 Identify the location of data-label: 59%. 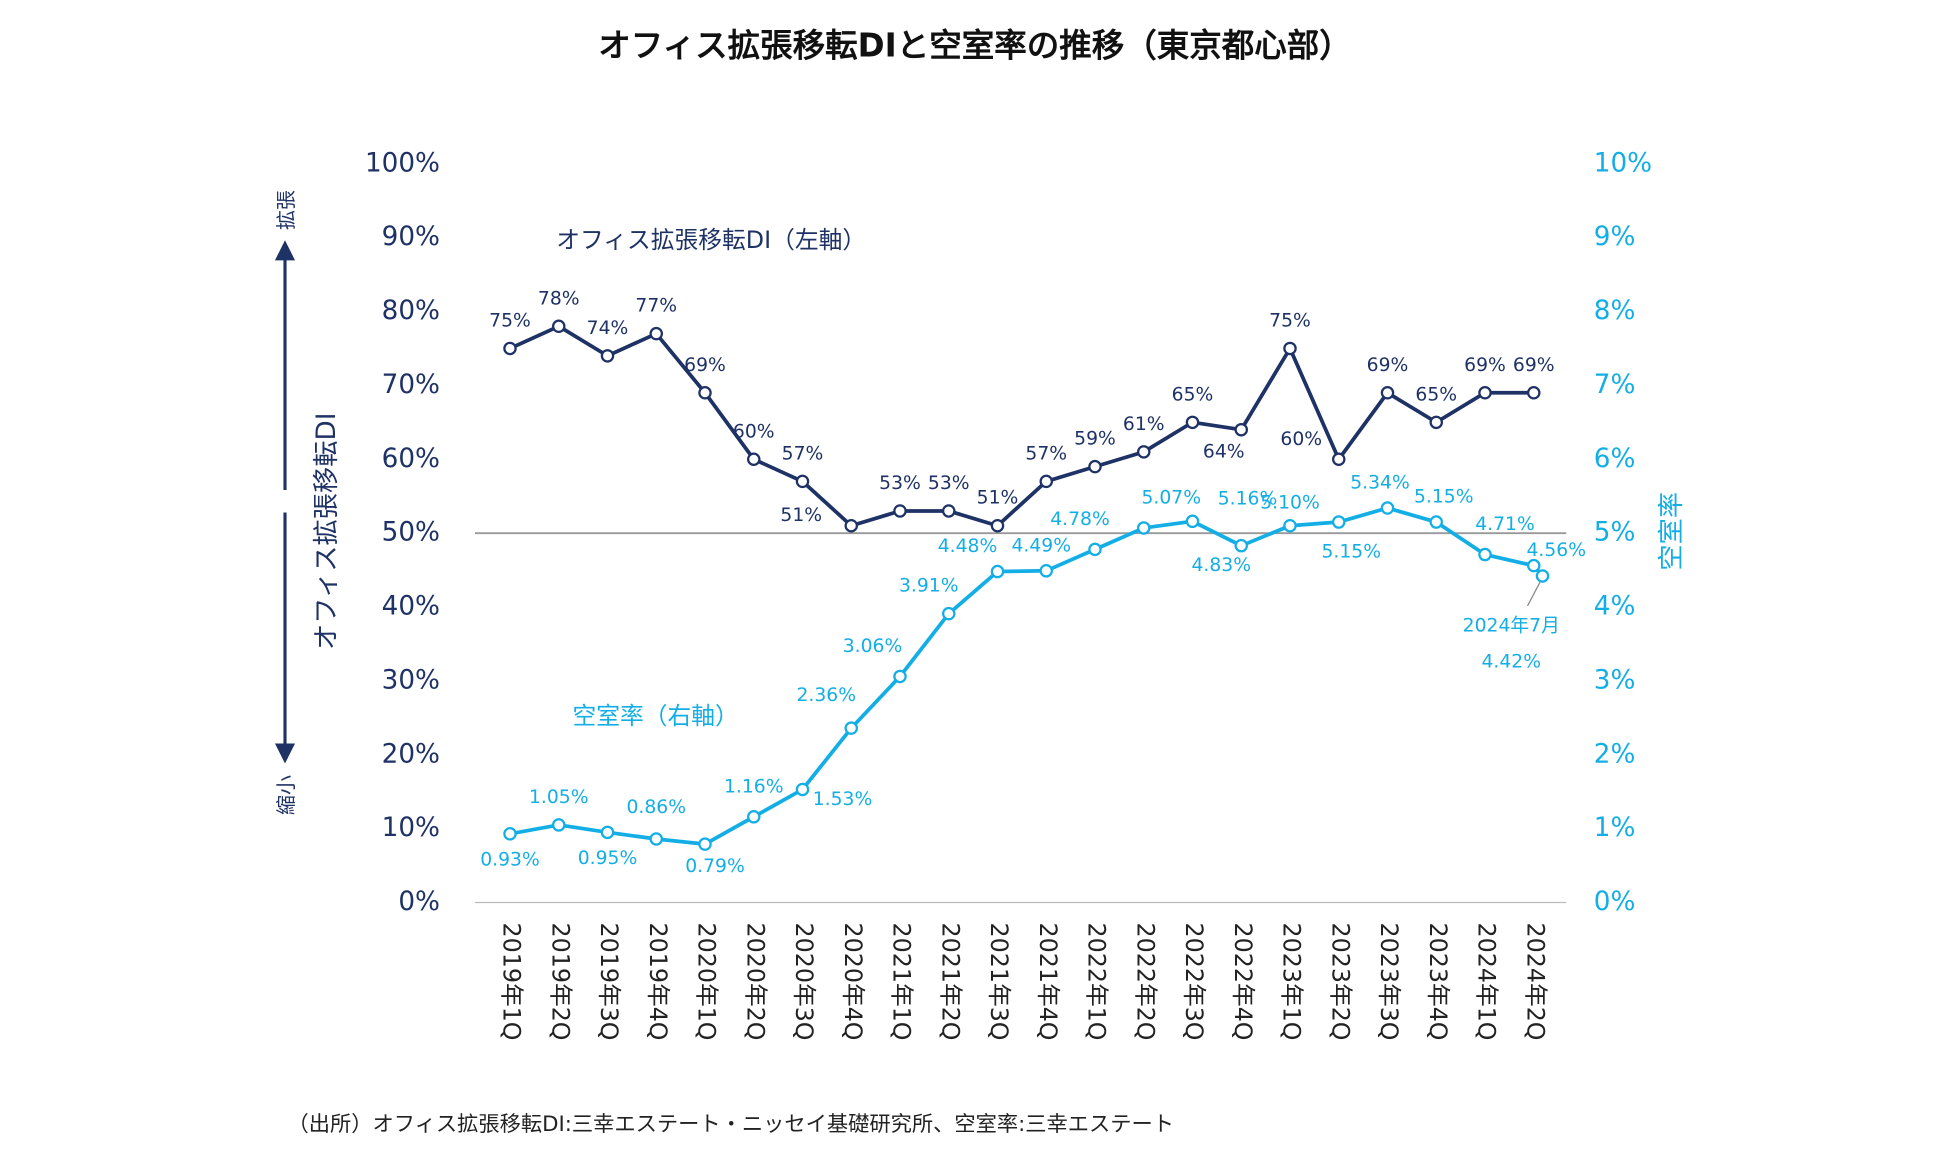
(1095, 439).